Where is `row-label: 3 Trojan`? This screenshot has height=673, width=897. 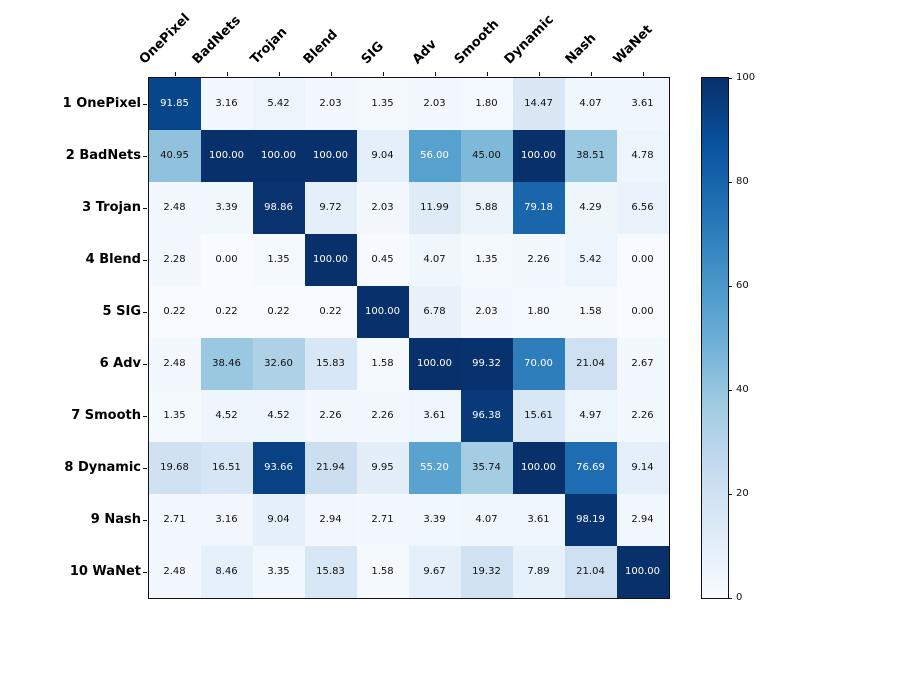
row-label: 3 Trojan is located at coordinates (111, 207).